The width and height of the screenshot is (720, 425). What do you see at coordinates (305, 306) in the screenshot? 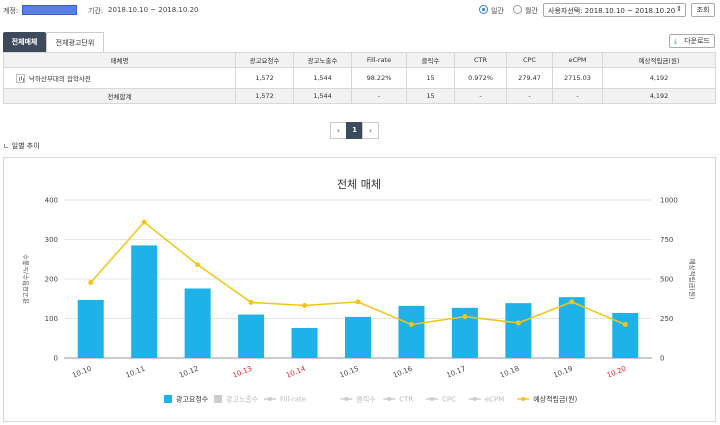
I see `earnings-point-10.14` at bounding box center [305, 306].